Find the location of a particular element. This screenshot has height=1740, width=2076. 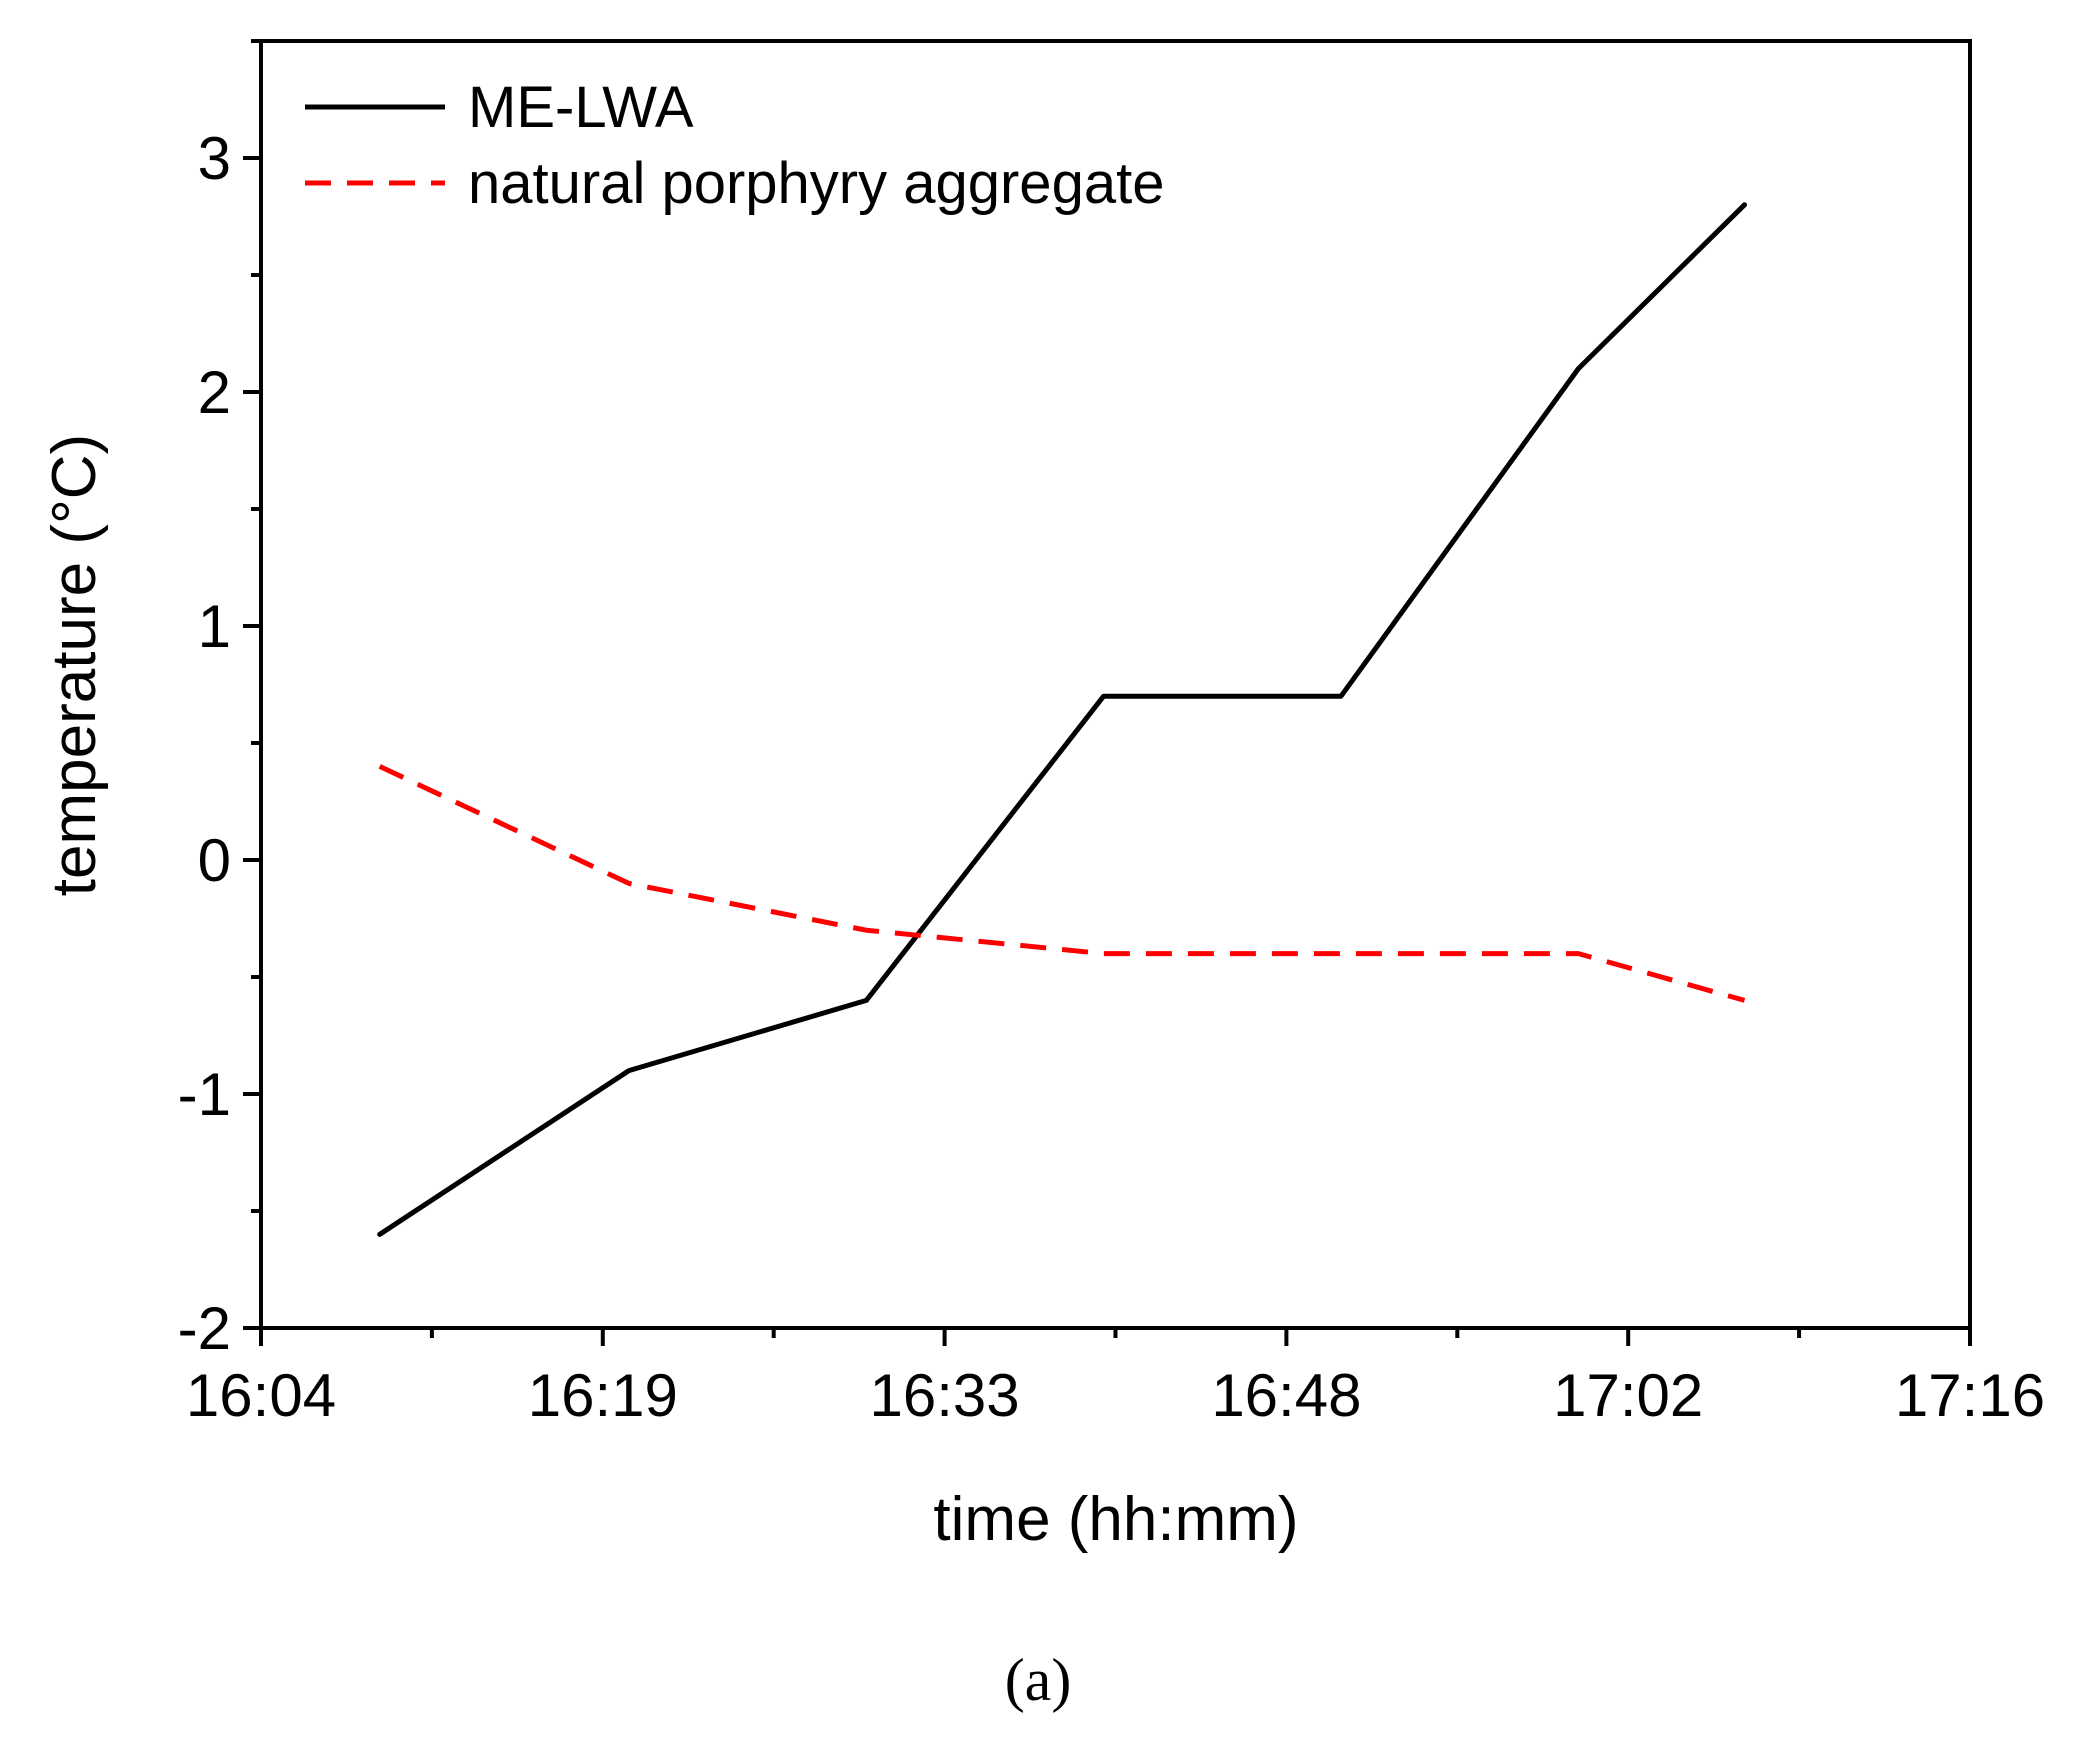

legend: ME-LWA natural porphyry aggregate is located at coordinates (734, 145).